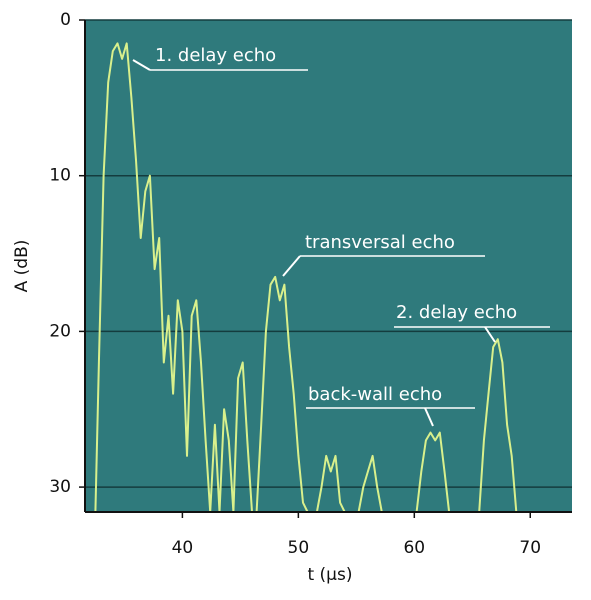 This screenshot has height=600, width=591. Describe the element at coordinates (22, 266) in the screenshot. I see `y-axis-label: A (dB)` at that location.